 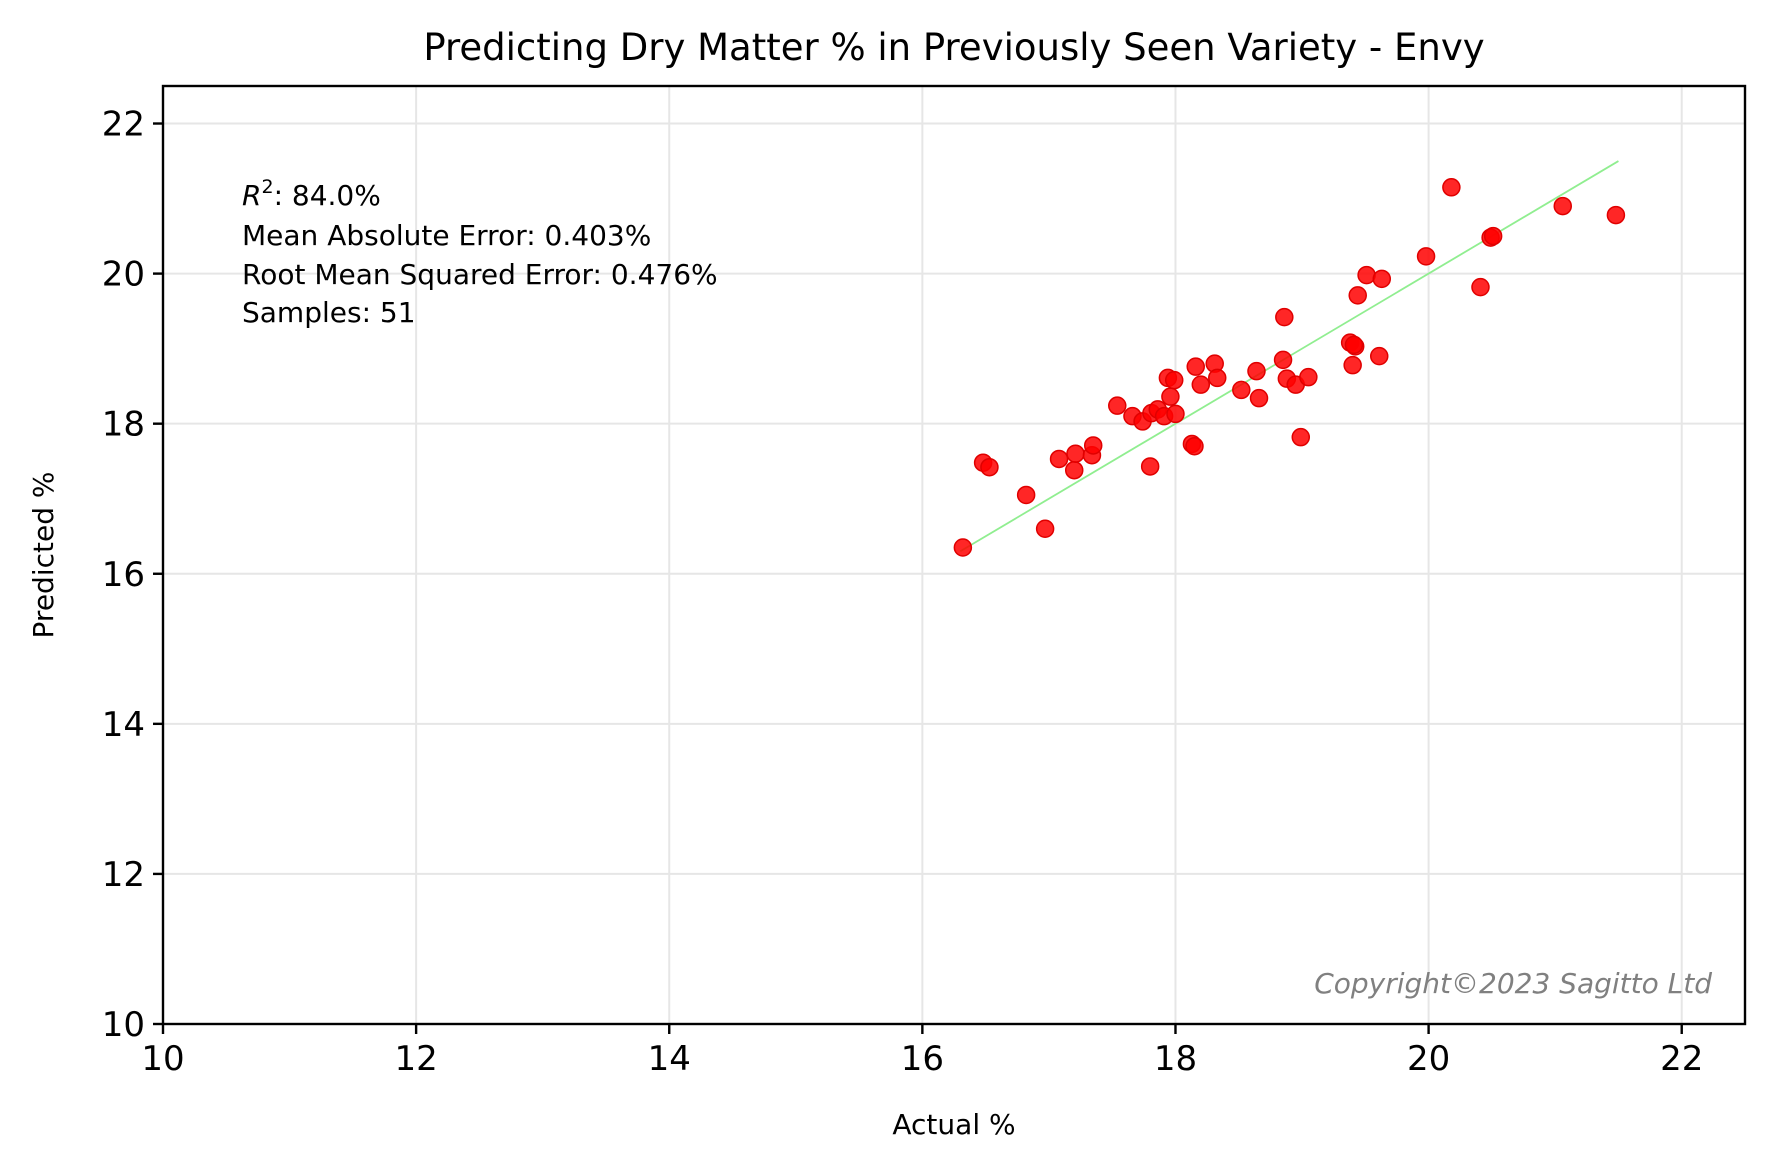 What do you see at coordinates (251, 195) in the screenshot?
I see `r2-symbol: R` at bounding box center [251, 195].